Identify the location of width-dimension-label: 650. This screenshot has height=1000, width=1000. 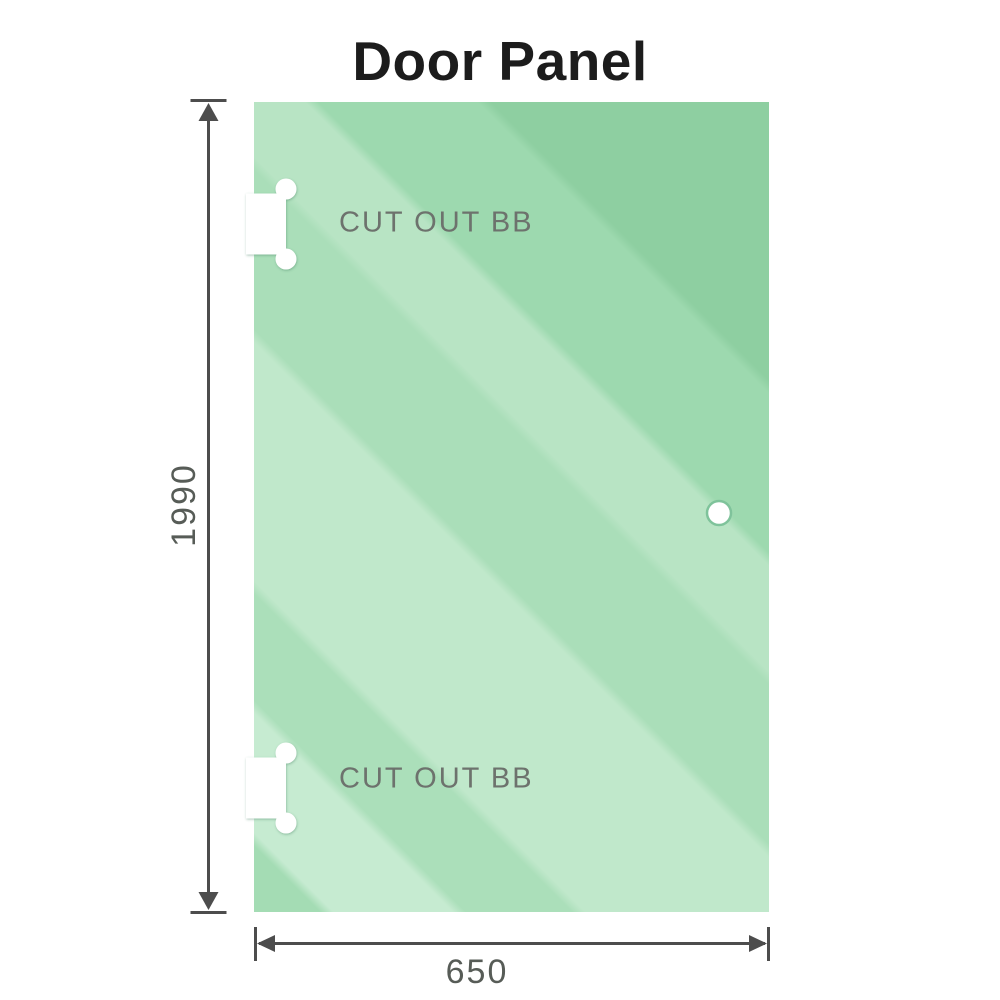
(477, 972).